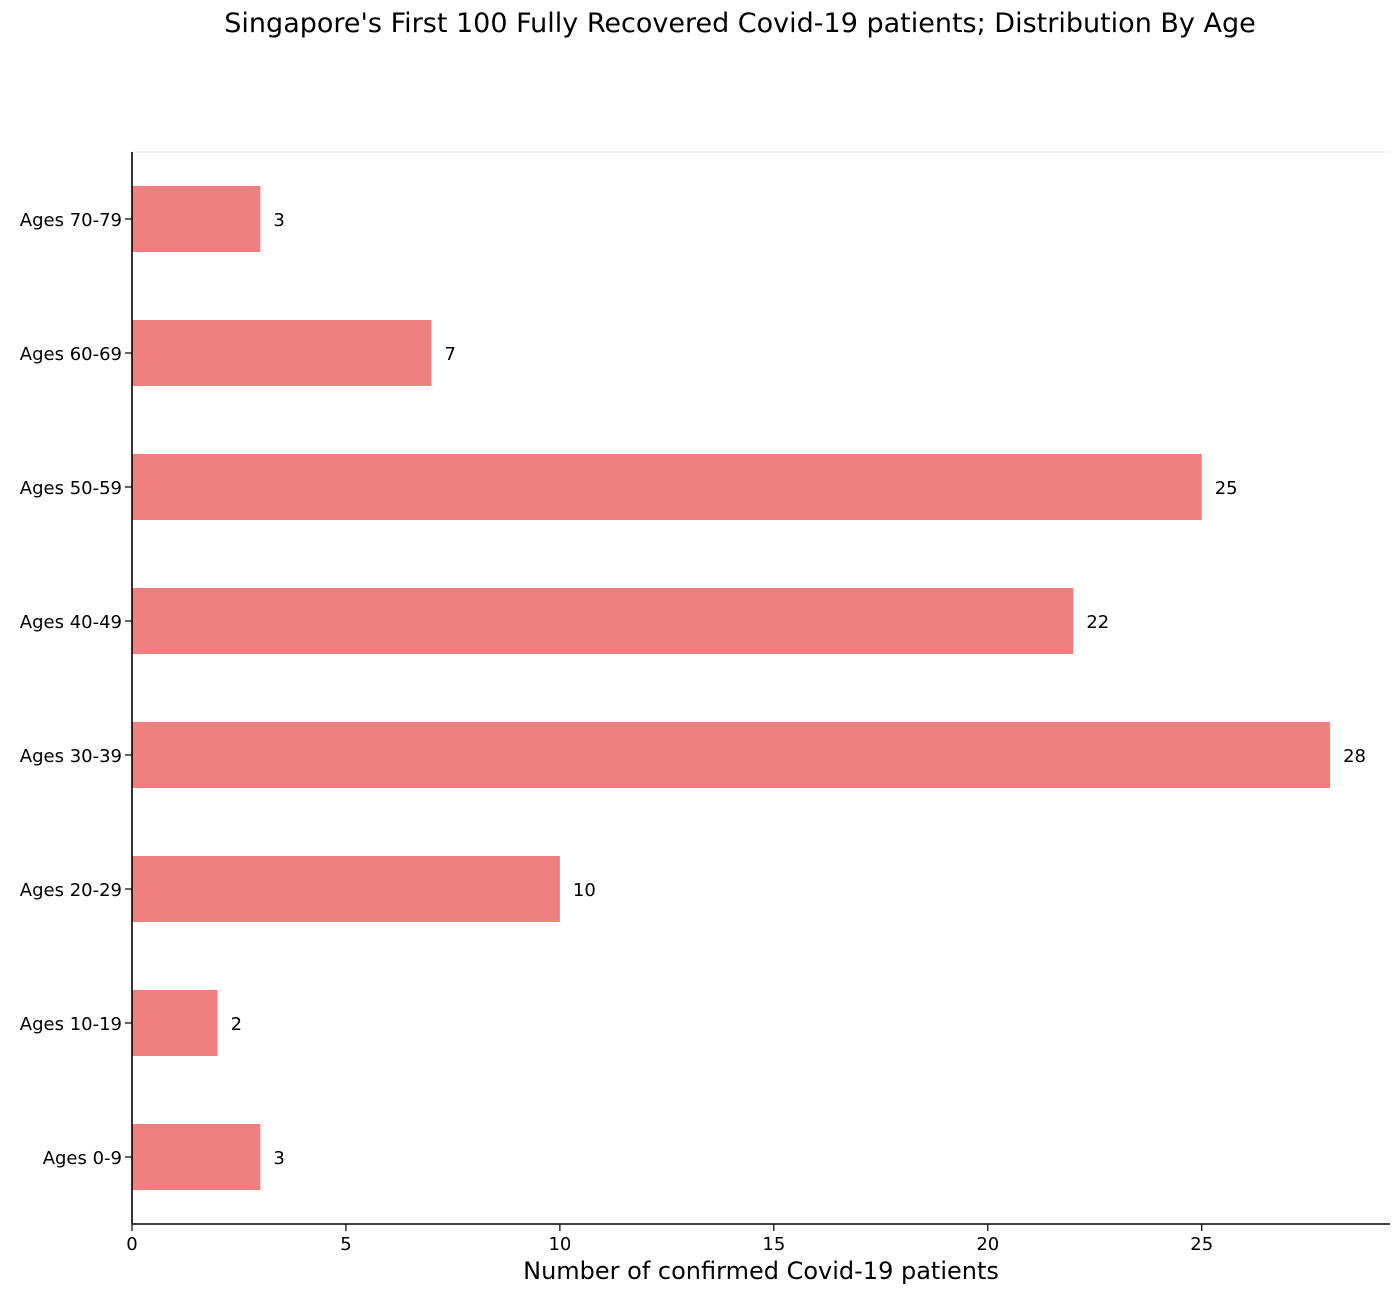  What do you see at coordinates (761, 1271) in the screenshot?
I see `x-axis-label: Number of confirmed Covid-19 patients` at bounding box center [761, 1271].